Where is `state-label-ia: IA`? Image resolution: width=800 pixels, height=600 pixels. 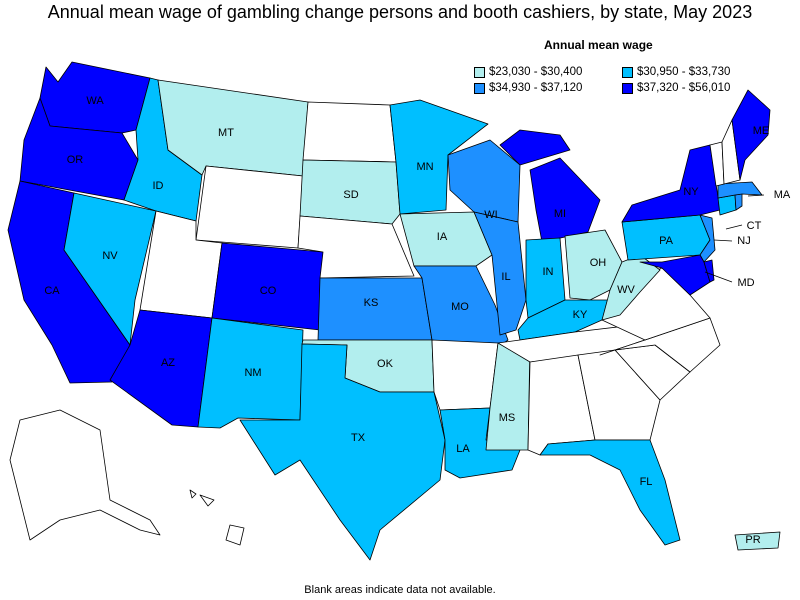 state-label-ia: IA is located at coordinates (442, 237).